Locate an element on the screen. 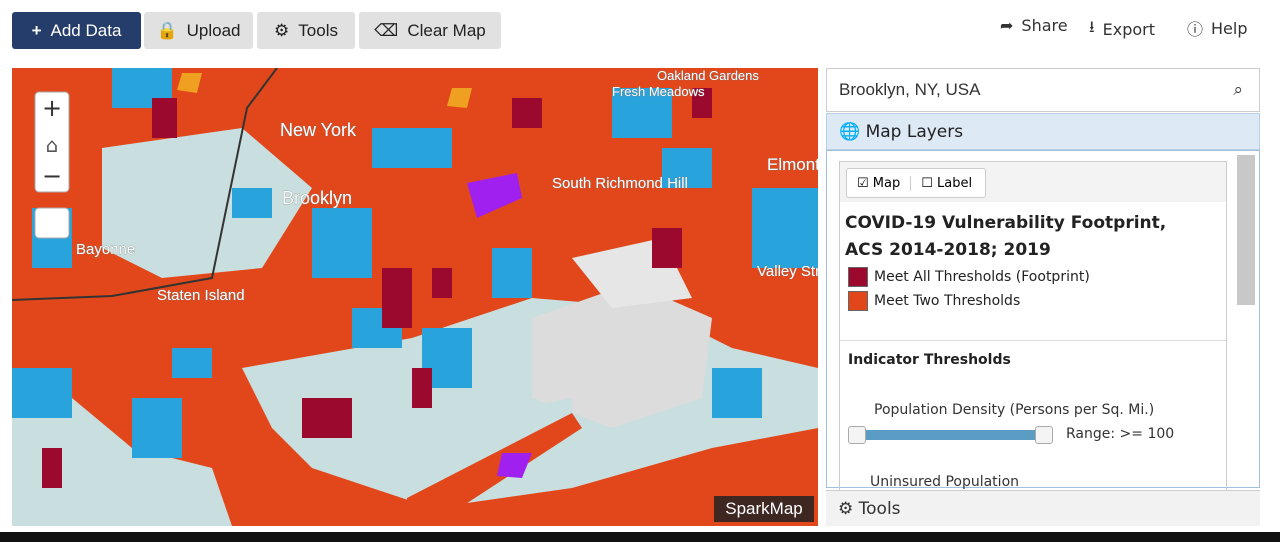 The width and height of the screenshot is (1280, 542). map-label: Bayonne is located at coordinates (105, 249).